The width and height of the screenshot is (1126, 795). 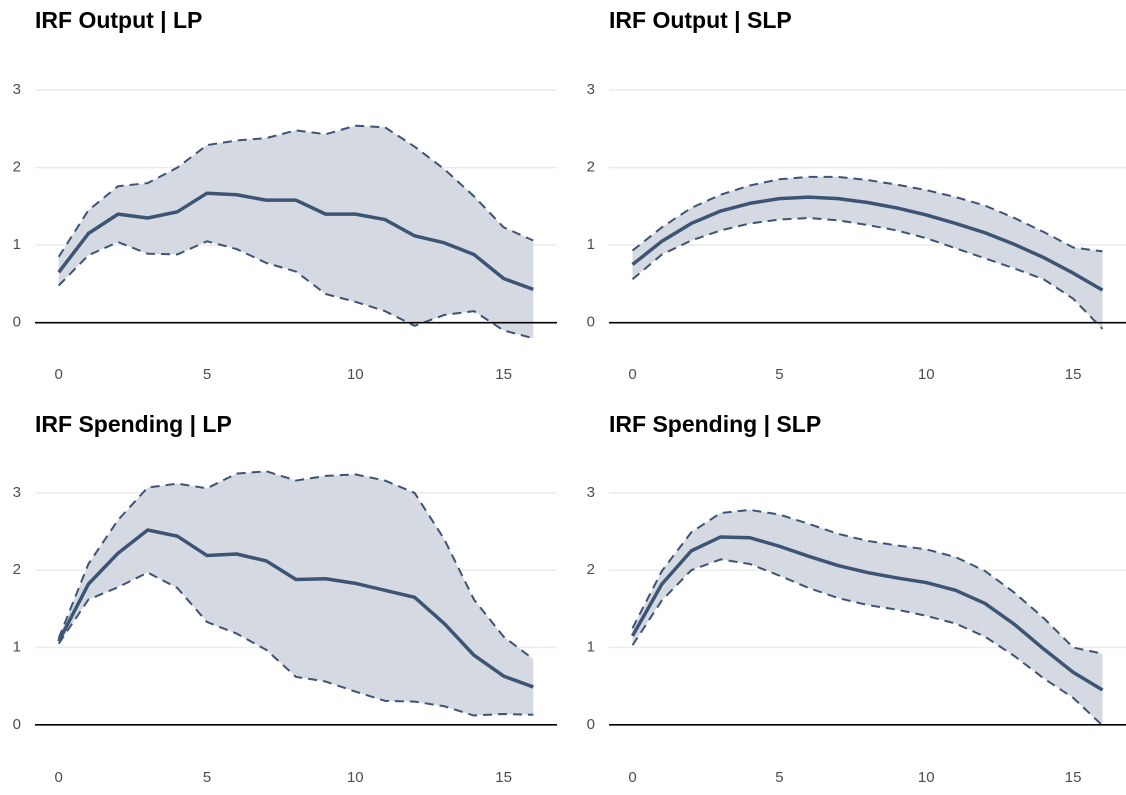 I want to click on panel-title: IRF Output | SLP, so click(x=700, y=20).